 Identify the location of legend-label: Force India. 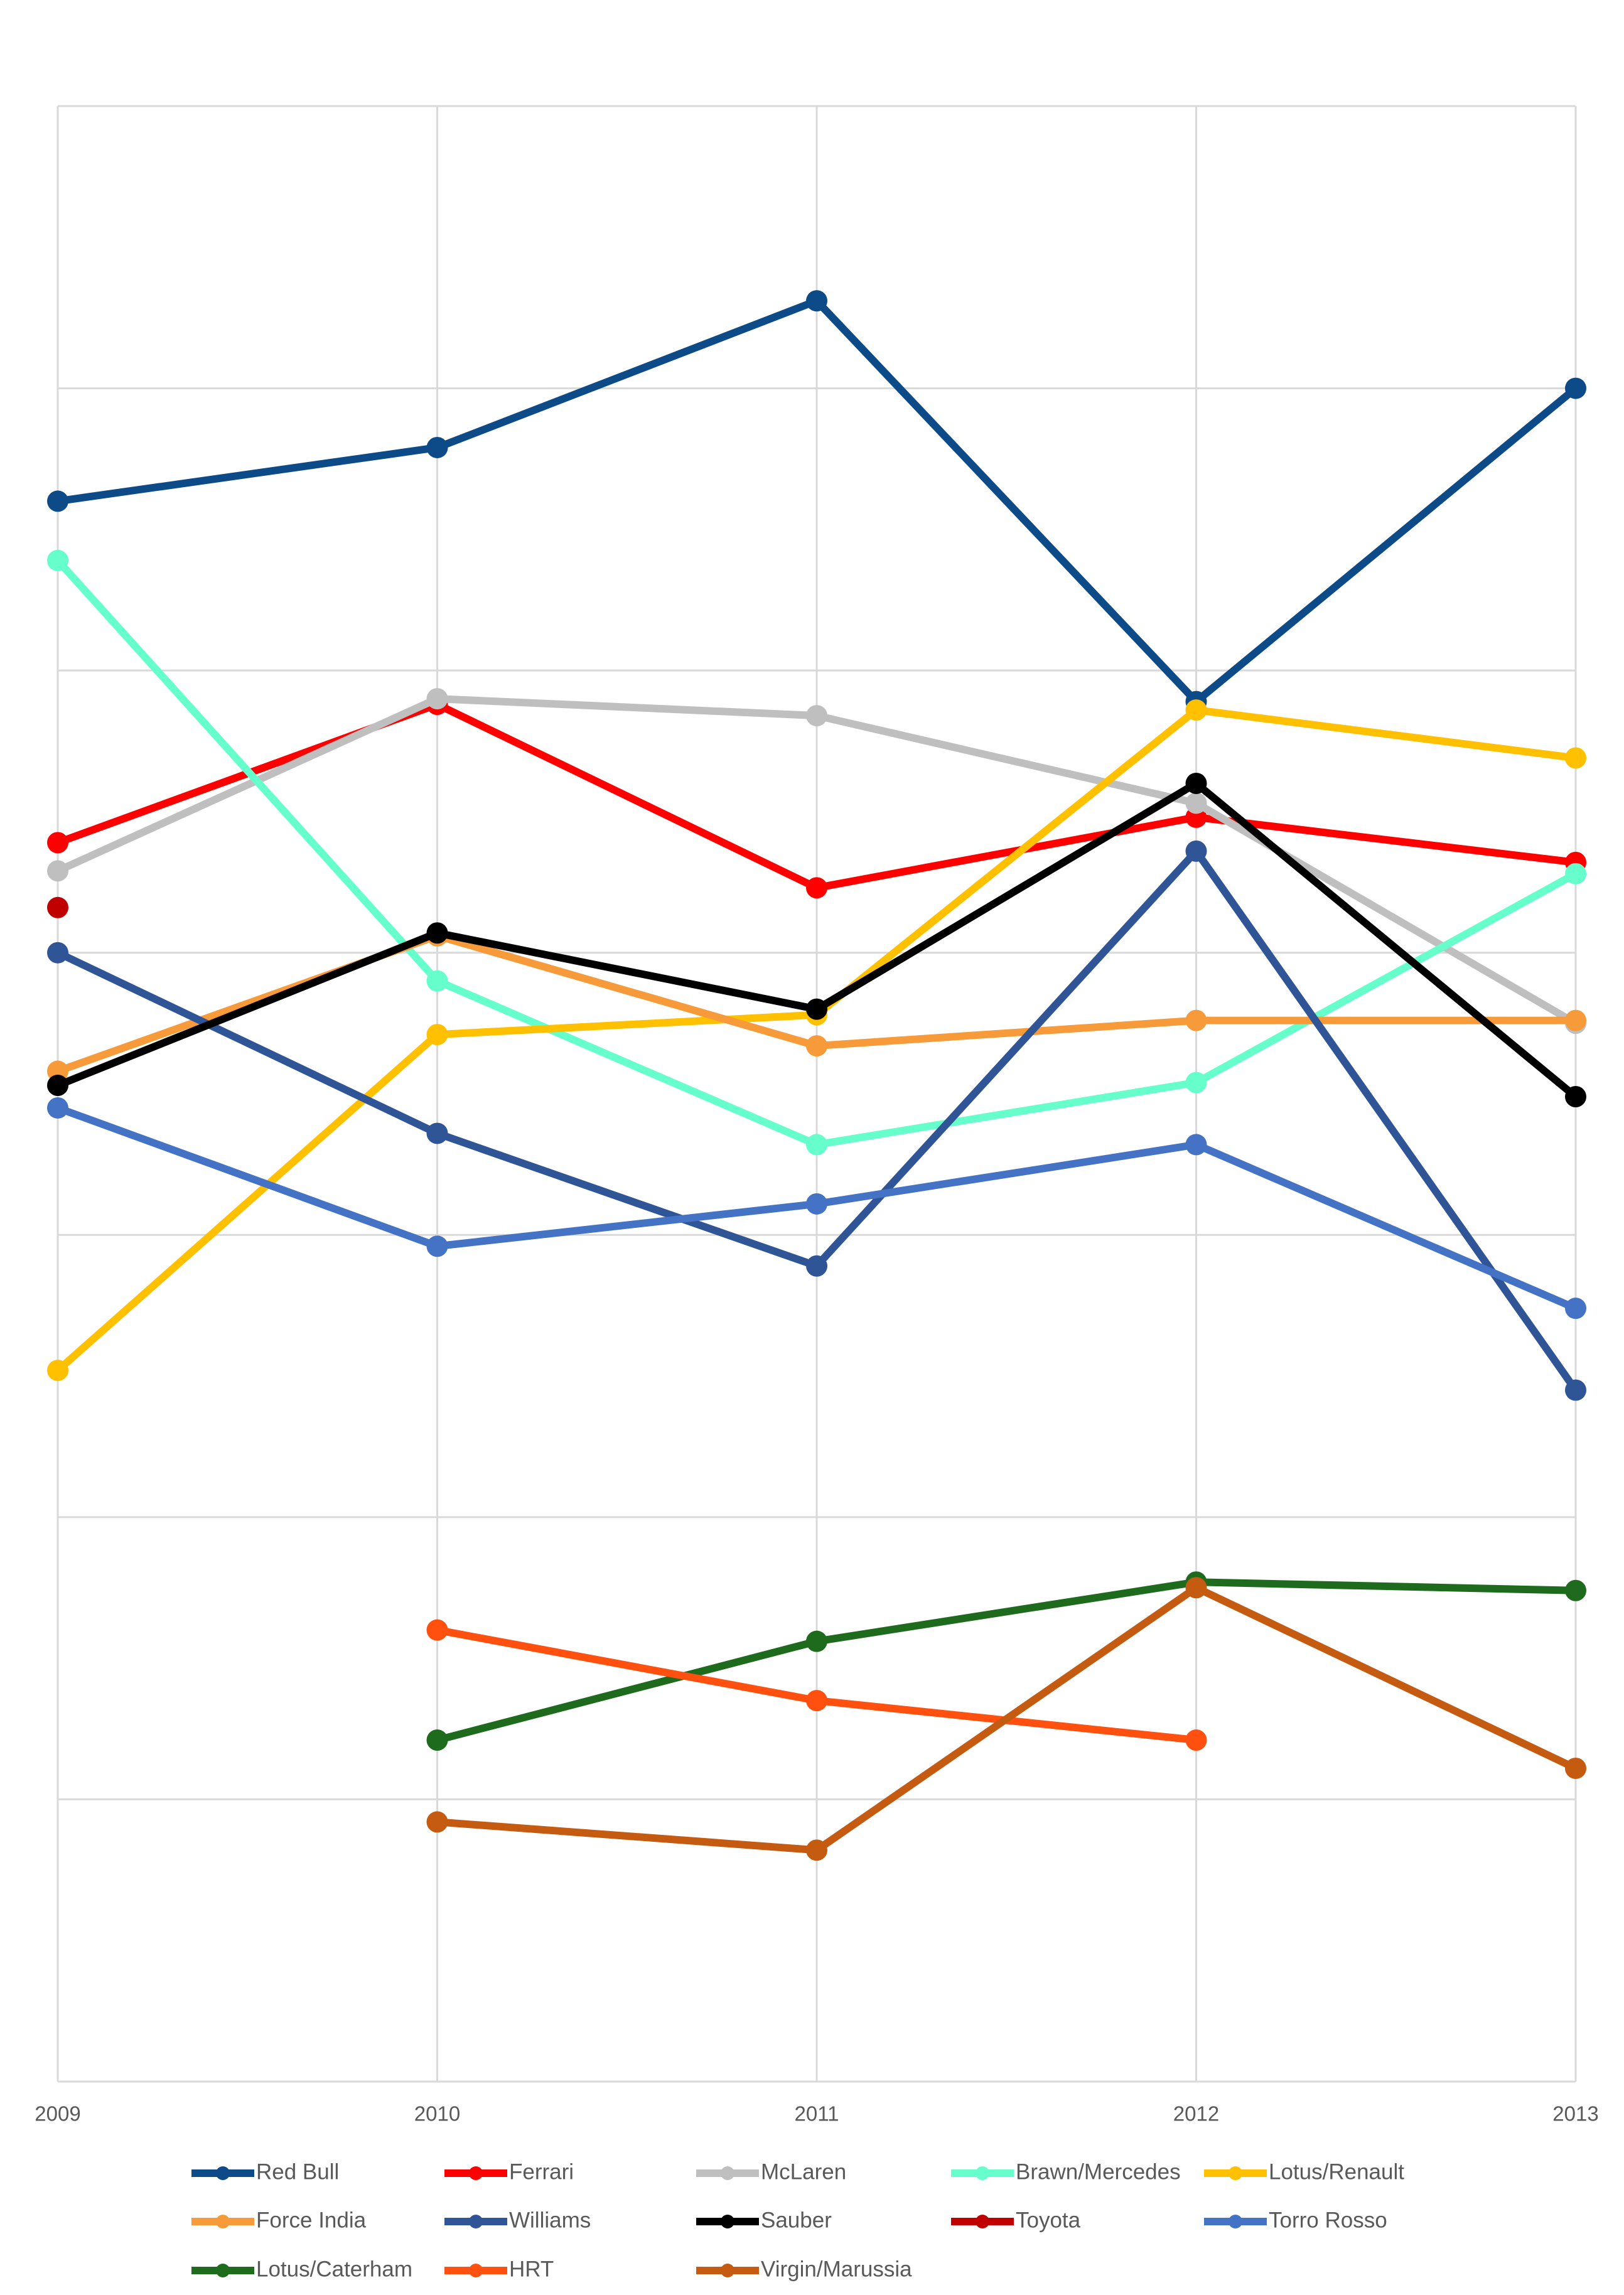
(311, 2220).